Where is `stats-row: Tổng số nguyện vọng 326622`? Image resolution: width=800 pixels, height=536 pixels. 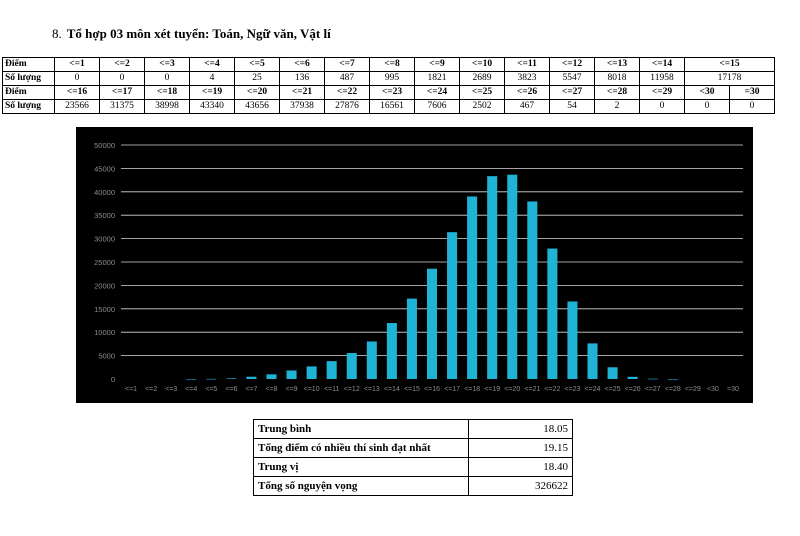 stats-row: Tổng số nguyện vọng 326622 is located at coordinates (413, 486).